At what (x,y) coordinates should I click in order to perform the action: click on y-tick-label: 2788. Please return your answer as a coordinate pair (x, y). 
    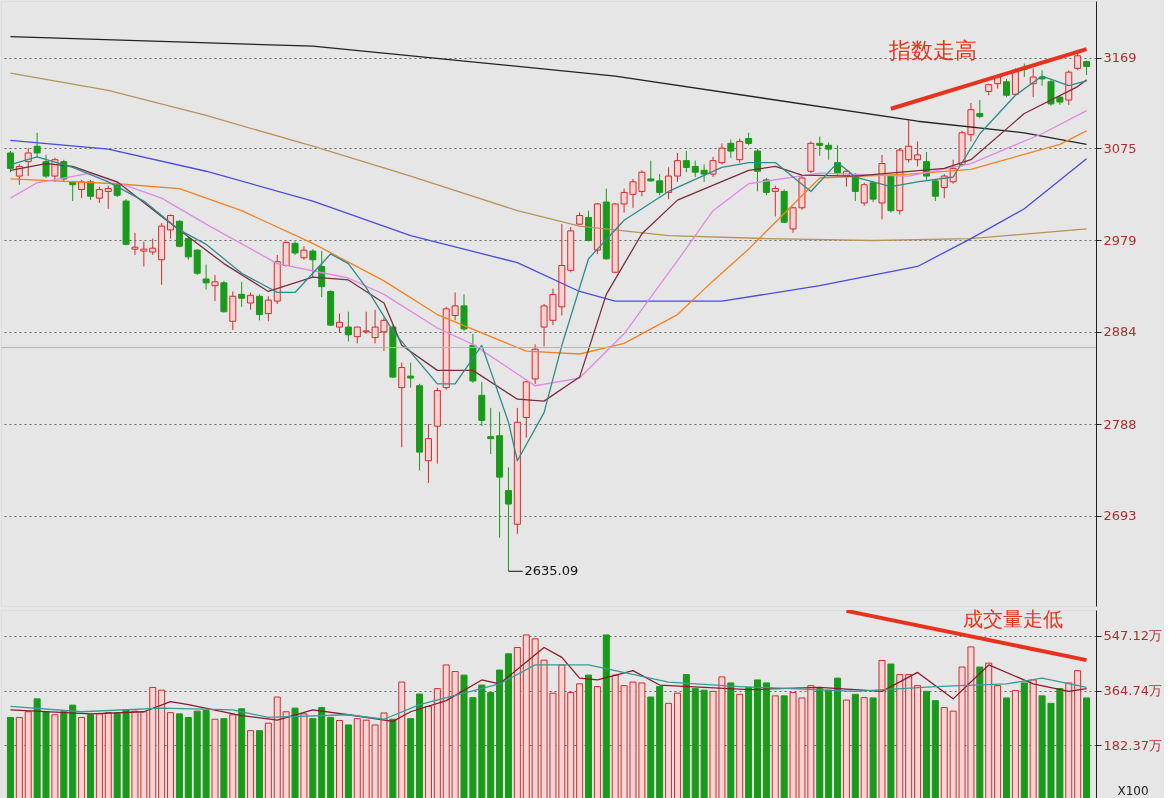
    Looking at the image, I should click on (1120, 424).